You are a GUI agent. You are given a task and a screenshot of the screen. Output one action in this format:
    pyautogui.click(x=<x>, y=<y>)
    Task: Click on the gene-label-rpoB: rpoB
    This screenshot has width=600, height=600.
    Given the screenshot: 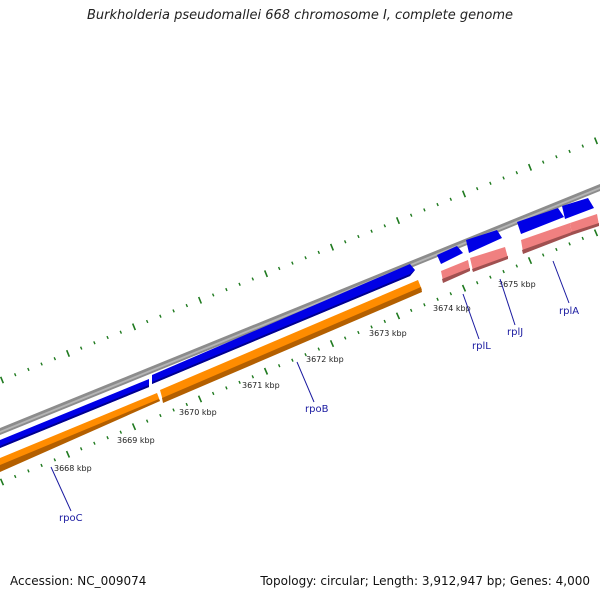 What is the action you would take?
    pyautogui.click(x=317, y=409)
    